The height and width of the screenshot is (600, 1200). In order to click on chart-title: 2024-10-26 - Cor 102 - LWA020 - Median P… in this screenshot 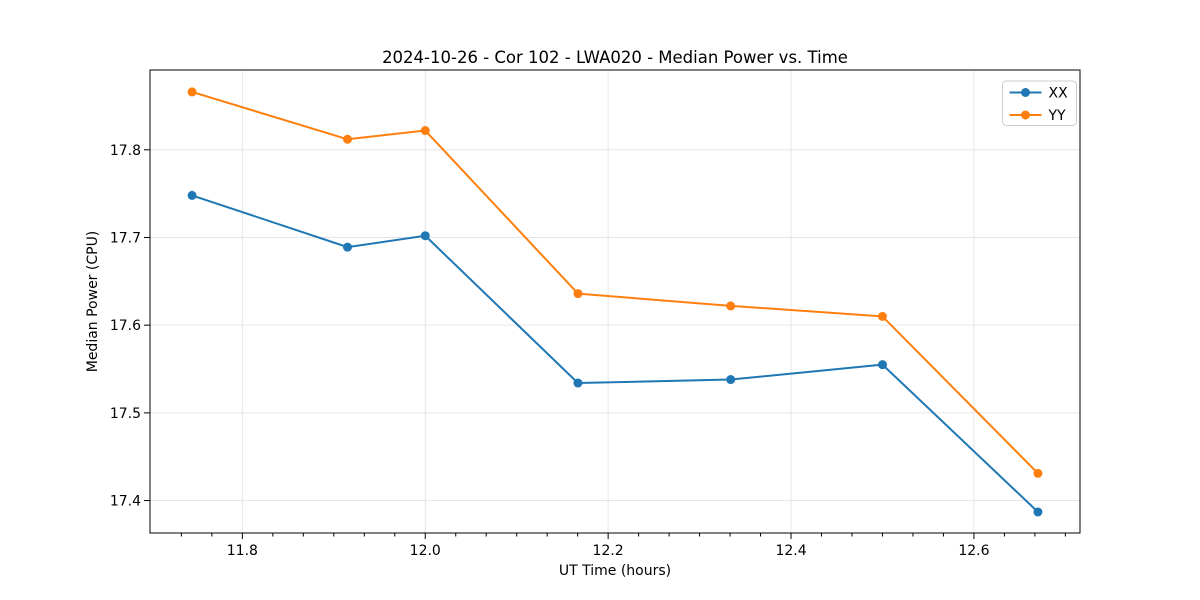, I will do `click(615, 57)`.